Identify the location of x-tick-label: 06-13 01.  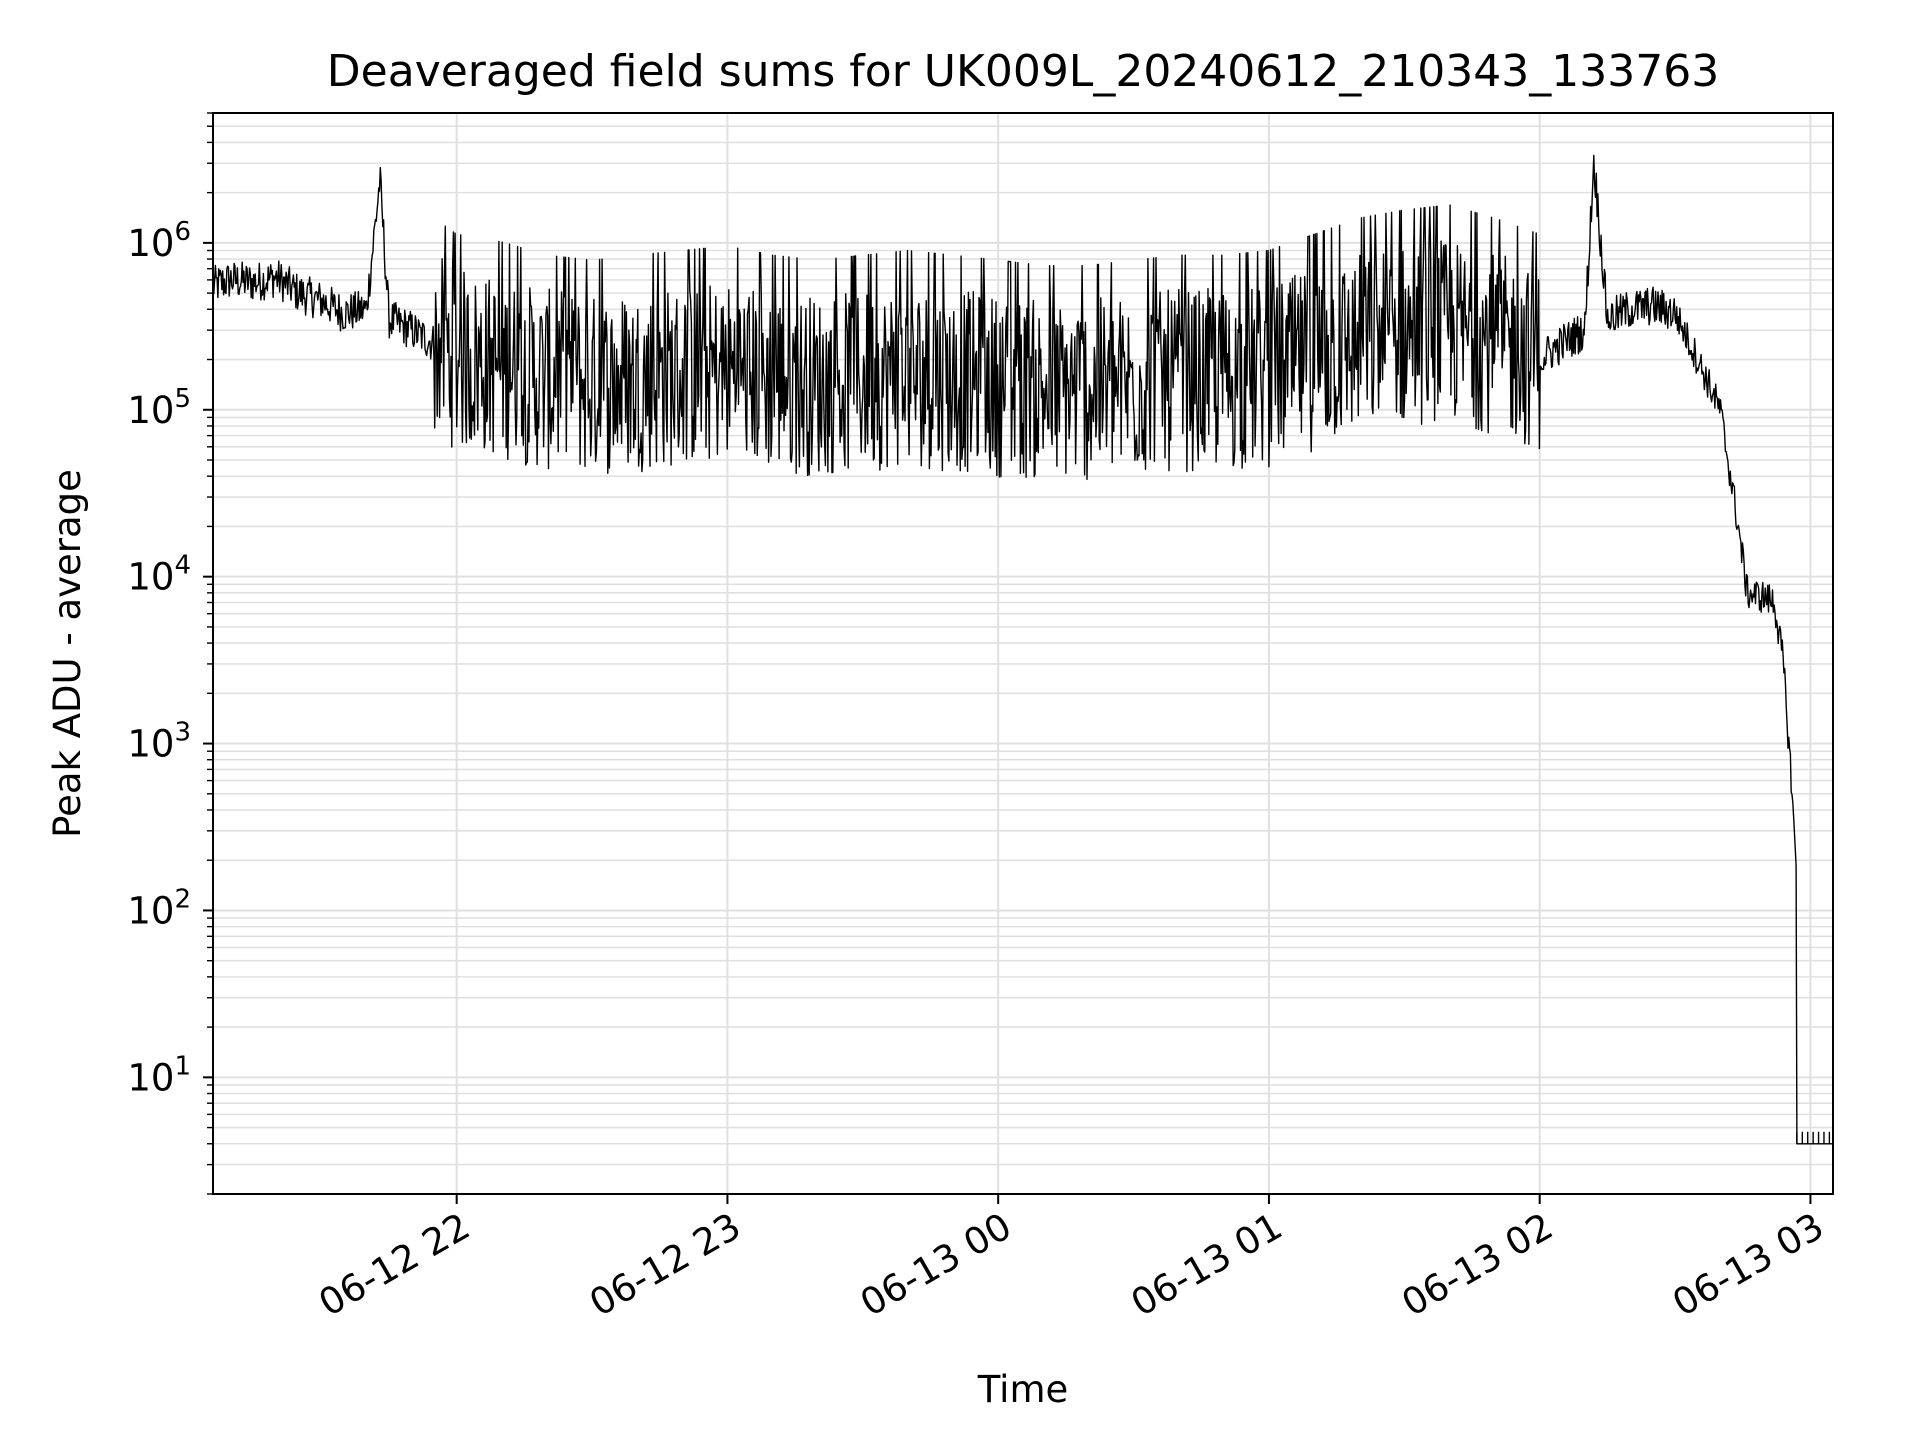
(1207, 1265).